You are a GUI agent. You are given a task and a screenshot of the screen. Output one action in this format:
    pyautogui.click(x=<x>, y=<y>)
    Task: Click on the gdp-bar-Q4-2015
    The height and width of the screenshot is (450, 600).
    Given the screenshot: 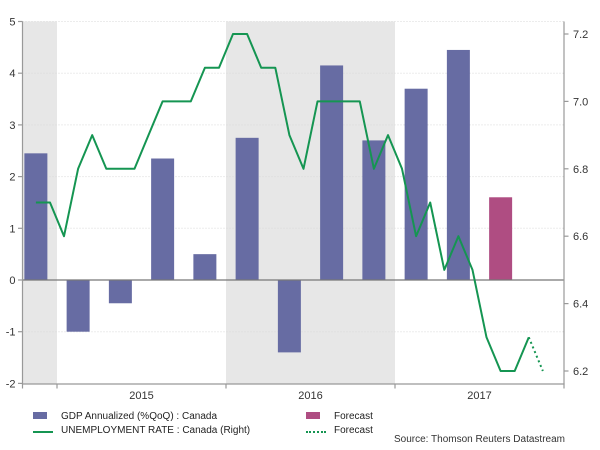 What is the action you would take?
    pyautogui.click(x=205, y=267)
    